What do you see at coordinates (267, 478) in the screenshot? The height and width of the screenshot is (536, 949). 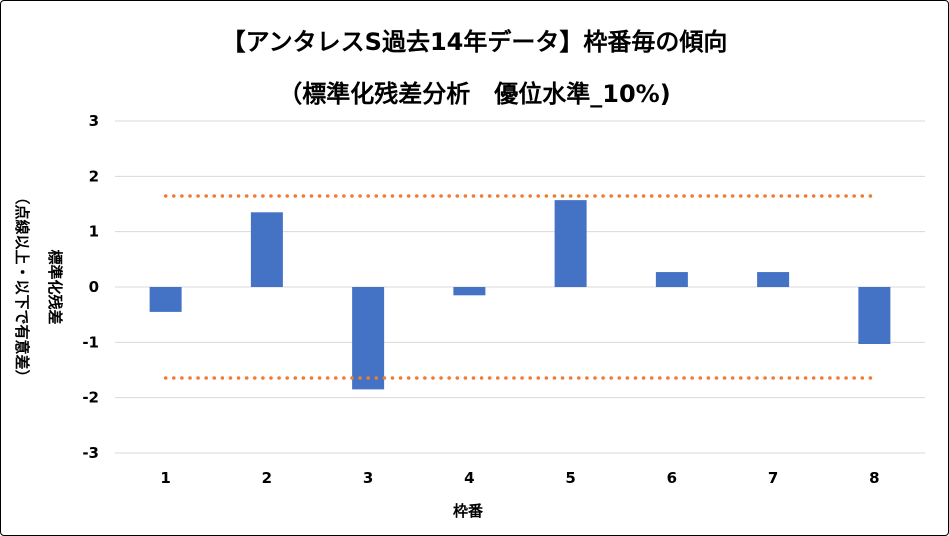 I see `x-tick-label: 2` at bounding box center [267, 478].